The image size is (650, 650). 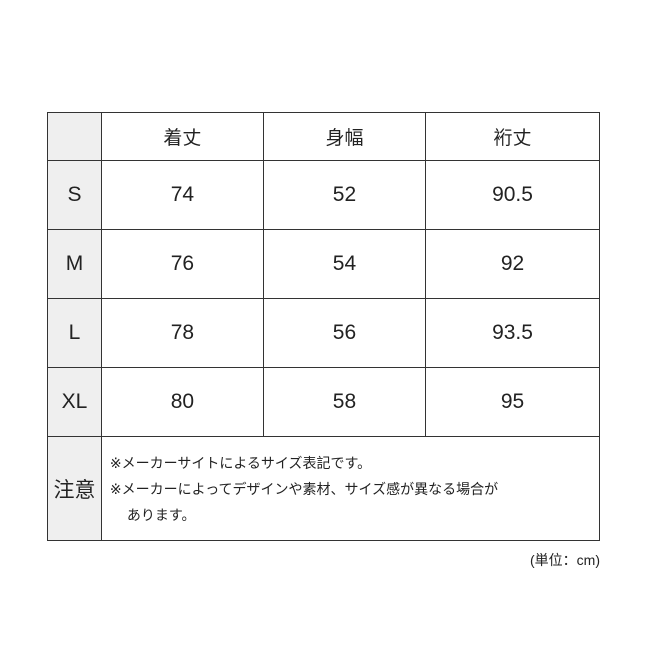 What do you see at coordinates (182, 136) in the screenshot?
I see `header-length: 着丈` at bounding box center [182, 136].